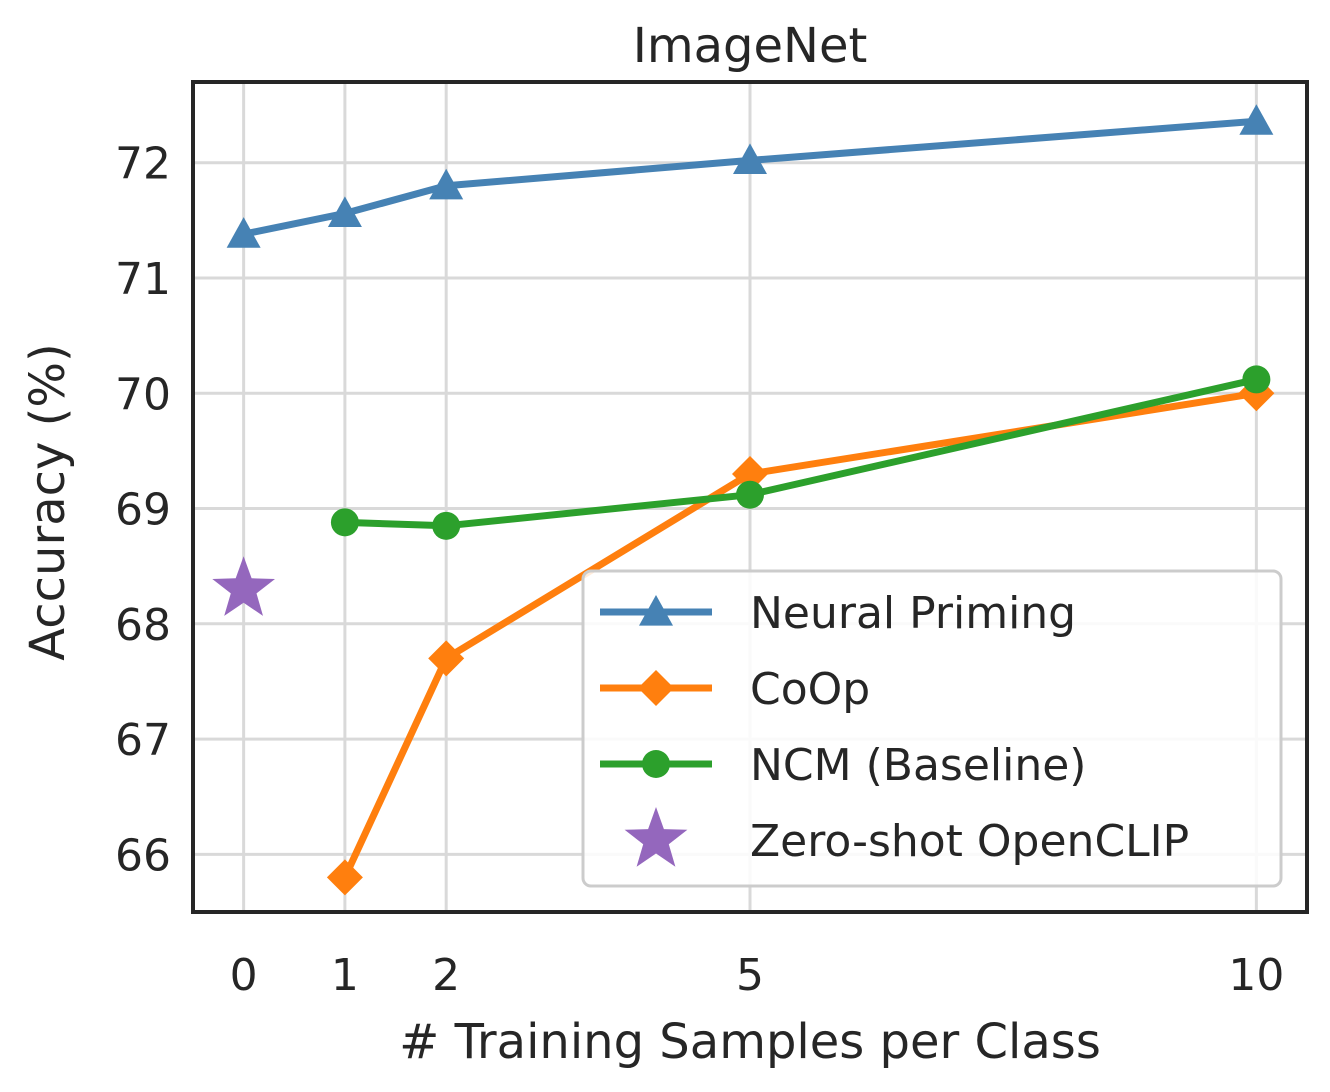 The height and width of the screenshot is (1092, 1330). Describe the element at coordinates (913, 613) in the screenshot. I see `legend-label-neural-priming: Neural Priming` at that location.